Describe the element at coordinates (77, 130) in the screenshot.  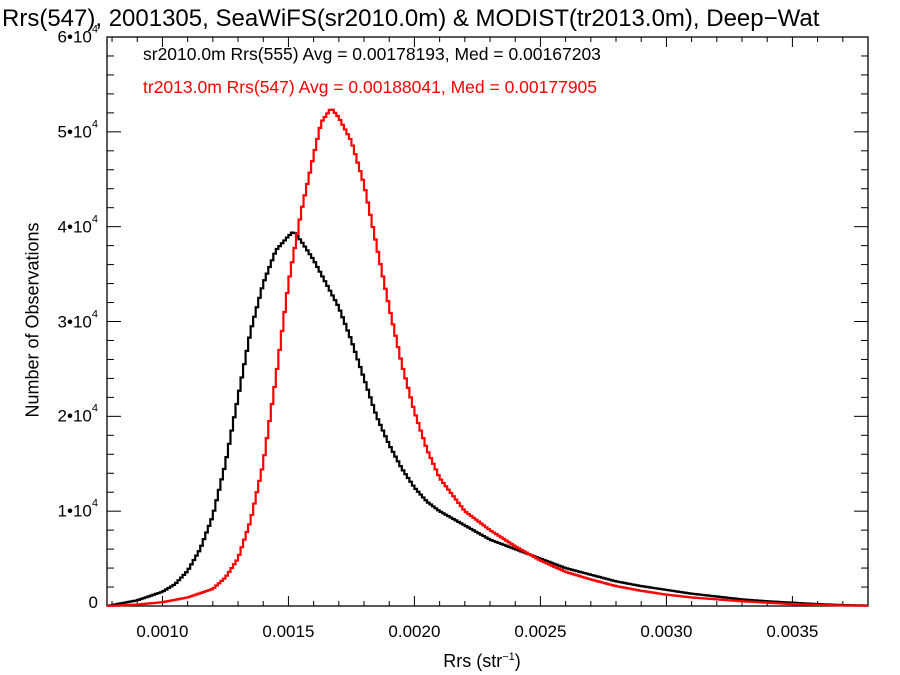
I see `y-tick-label: 5•104` at that location.